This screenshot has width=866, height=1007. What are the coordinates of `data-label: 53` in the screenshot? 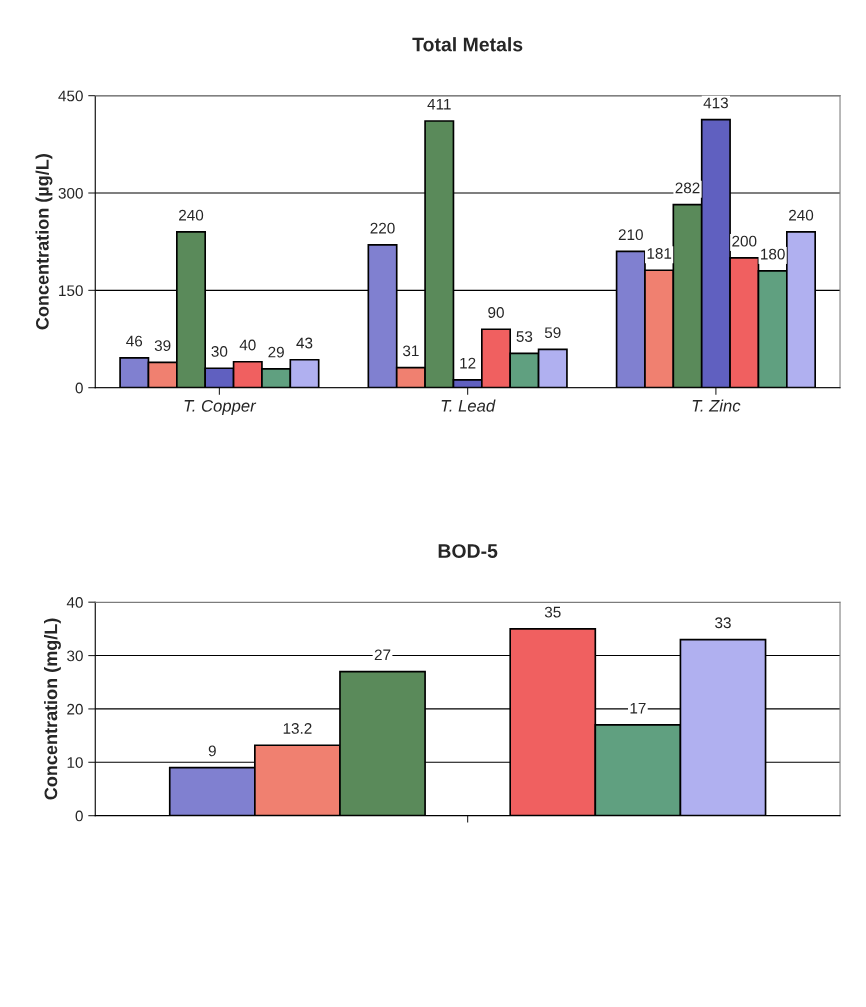 It's located at (524, 336).